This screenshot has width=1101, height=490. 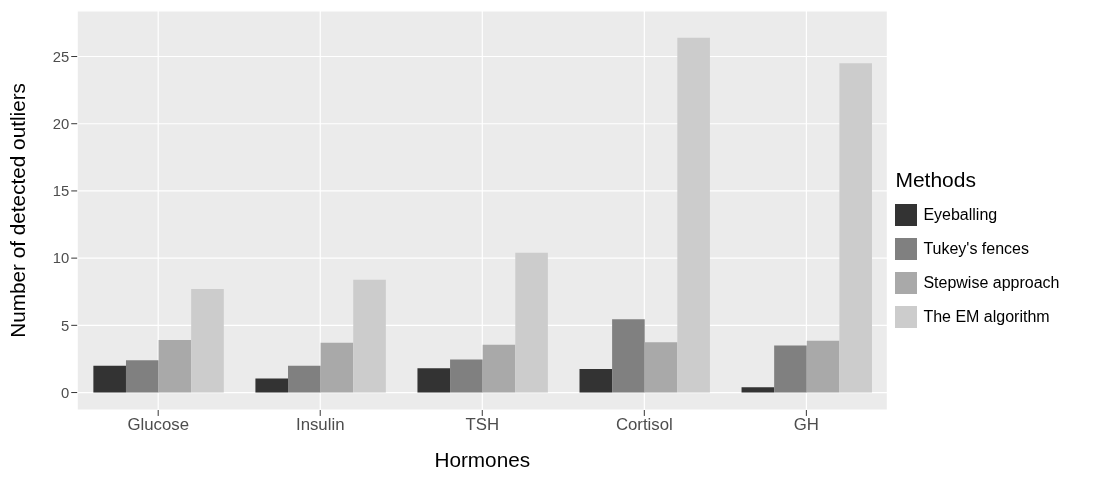 I want to click on x-axis-title: Hormones, so click(x=482, y=460).